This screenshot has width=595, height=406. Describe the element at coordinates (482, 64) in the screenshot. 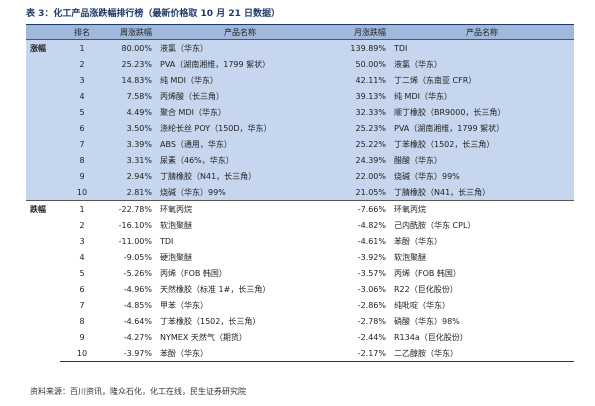

I see `table-cell: 液氯（华东）` at that location.